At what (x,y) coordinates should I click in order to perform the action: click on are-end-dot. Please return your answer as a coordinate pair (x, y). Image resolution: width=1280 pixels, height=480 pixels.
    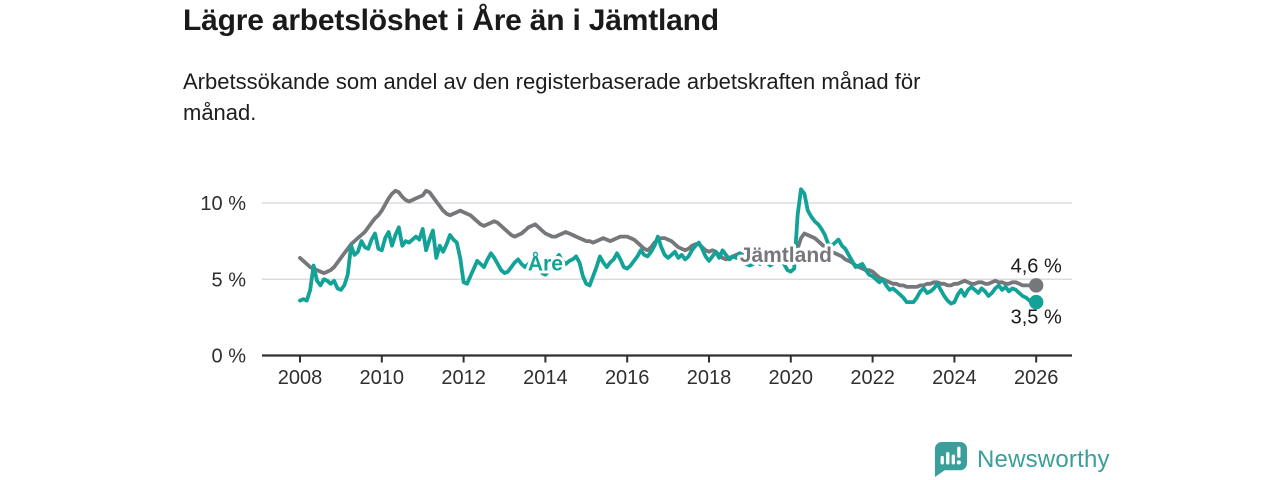
    Looking at the image, I should click on (1036, 302).